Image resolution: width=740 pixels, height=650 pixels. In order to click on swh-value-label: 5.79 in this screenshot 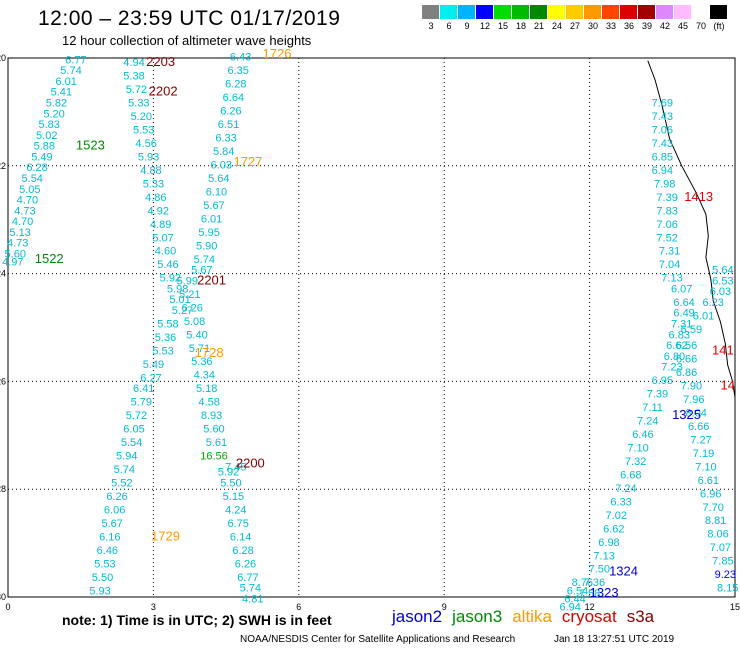, I will do `click(141, 403)`.